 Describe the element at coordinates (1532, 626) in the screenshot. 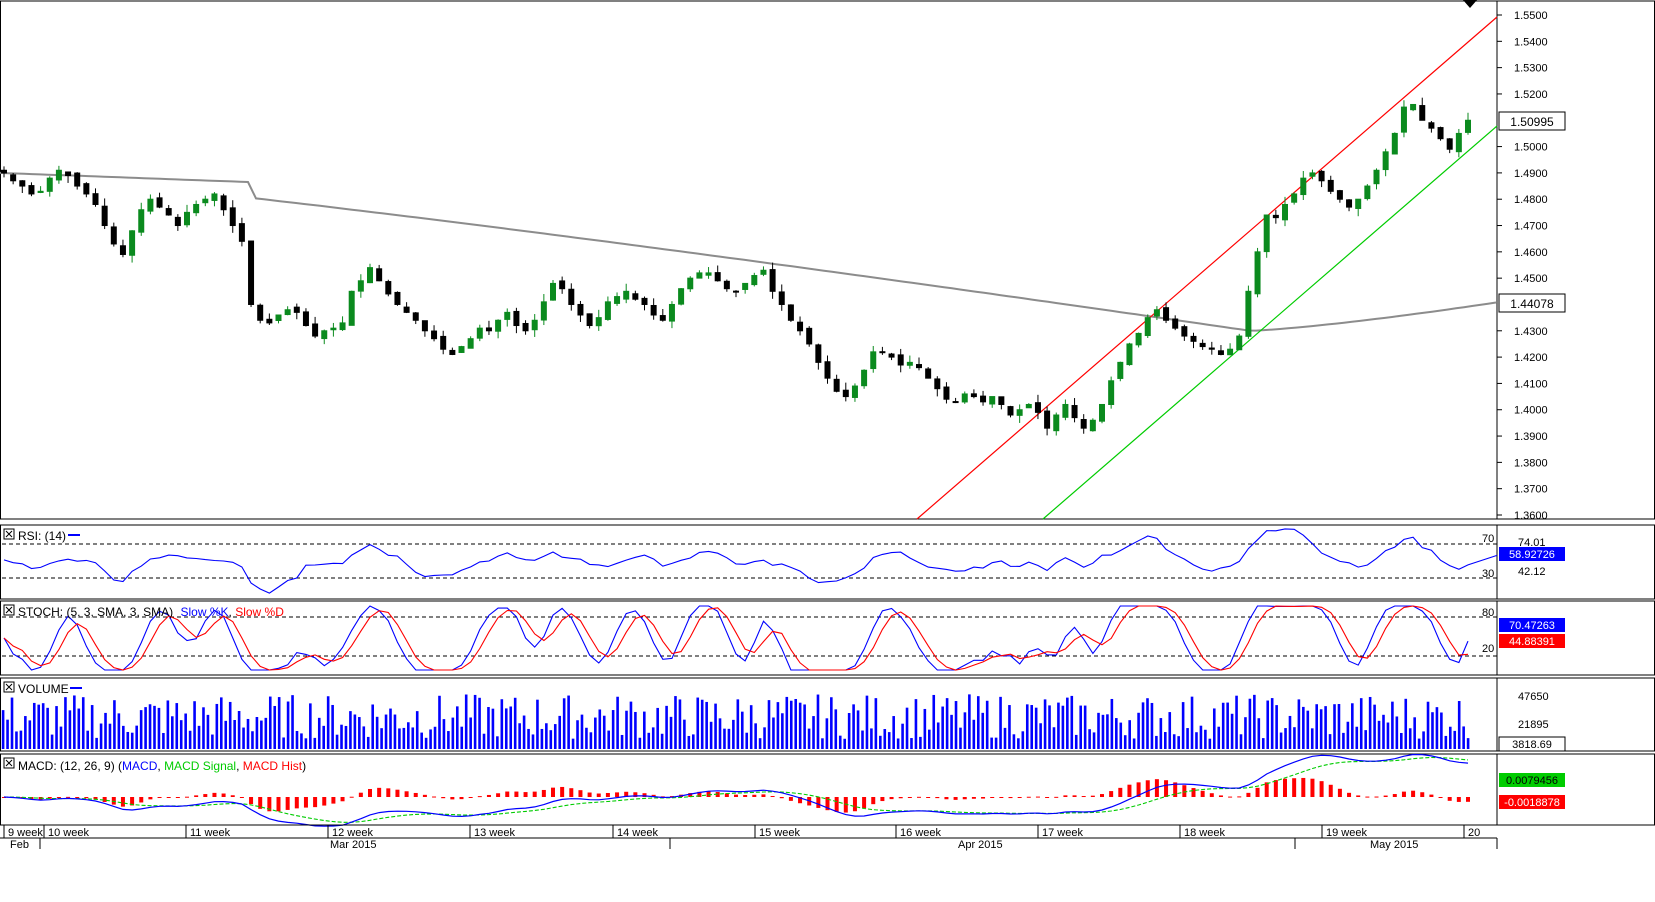

I see `stoch-k-last: 70.47263` at that location.